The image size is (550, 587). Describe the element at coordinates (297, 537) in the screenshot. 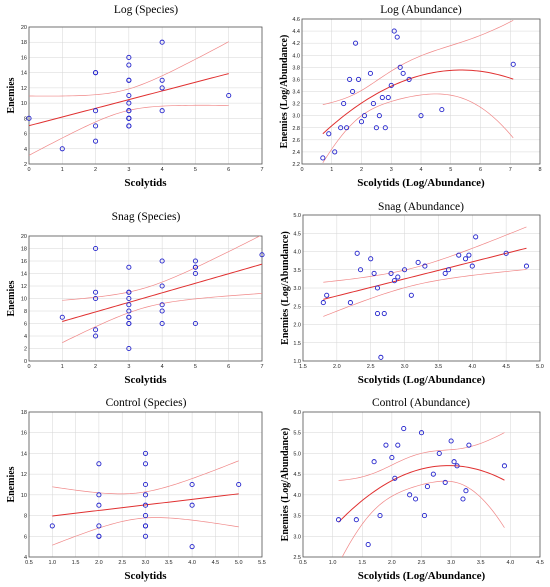

I see `y-tick-label: 3.0` at that location.